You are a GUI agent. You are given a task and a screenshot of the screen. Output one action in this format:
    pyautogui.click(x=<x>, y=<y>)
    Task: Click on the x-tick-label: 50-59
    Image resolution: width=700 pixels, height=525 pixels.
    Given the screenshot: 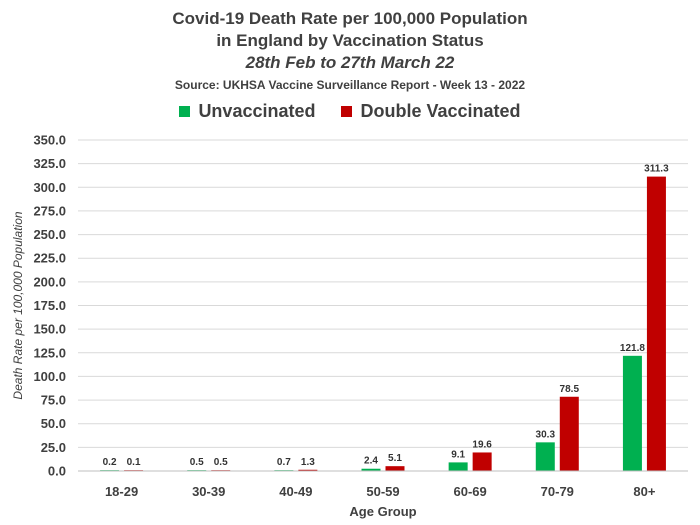 What is the action you would take?
    pyautogui.click(x=382, y=491)
    